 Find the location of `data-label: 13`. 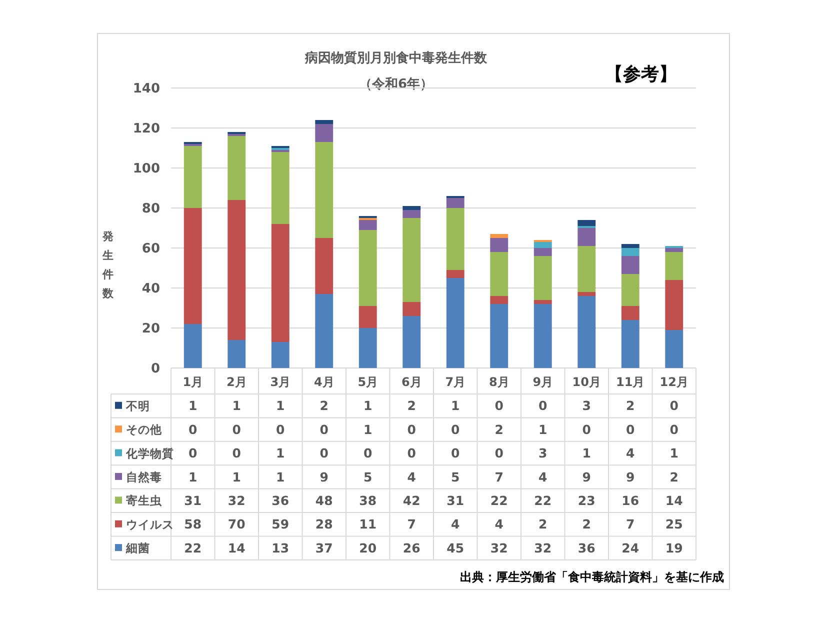

data-label: 13 is located at coordinates (281, 548).